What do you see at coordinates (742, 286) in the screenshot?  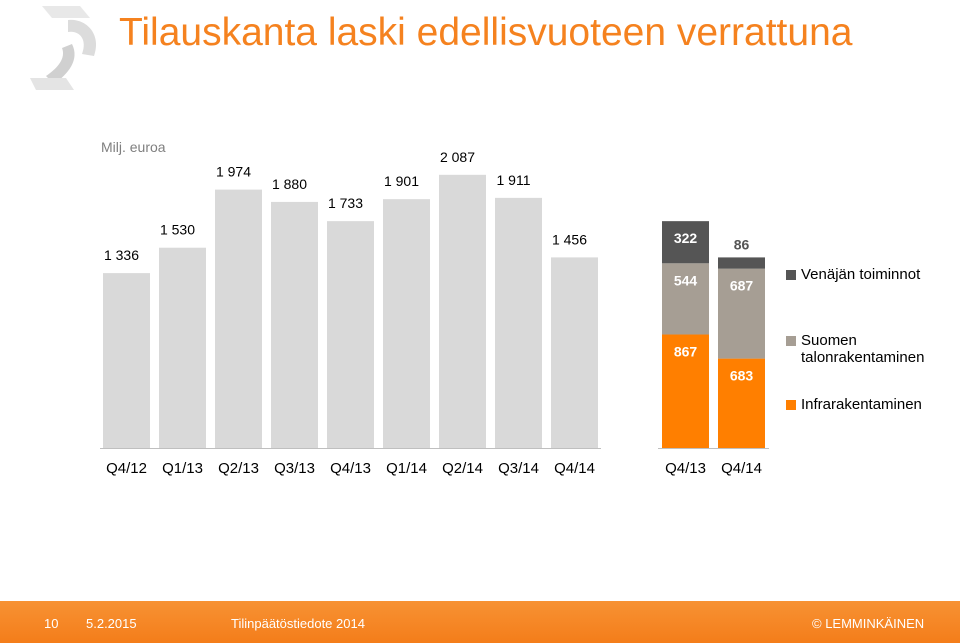 I see `data-label: 687` at bounding box center [742, 286].